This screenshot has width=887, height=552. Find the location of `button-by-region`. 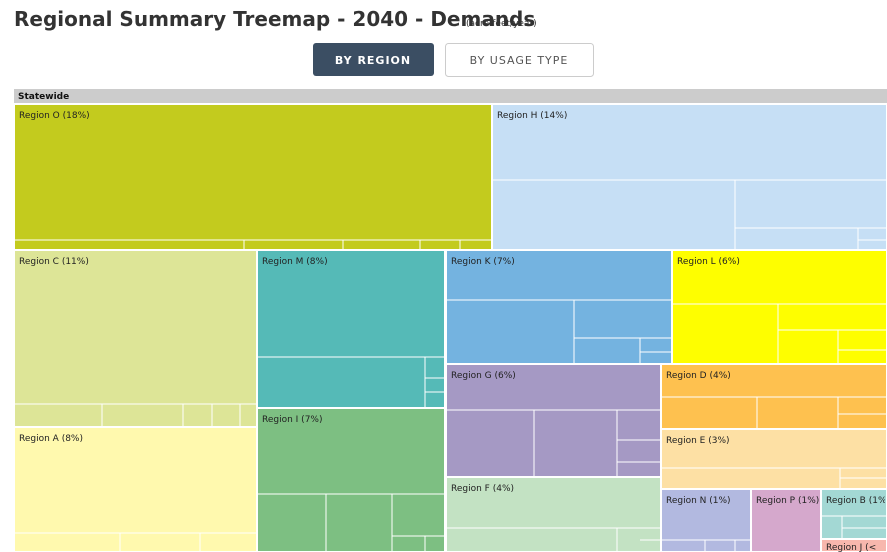

button-by-region is located at coordinates (373, 59).